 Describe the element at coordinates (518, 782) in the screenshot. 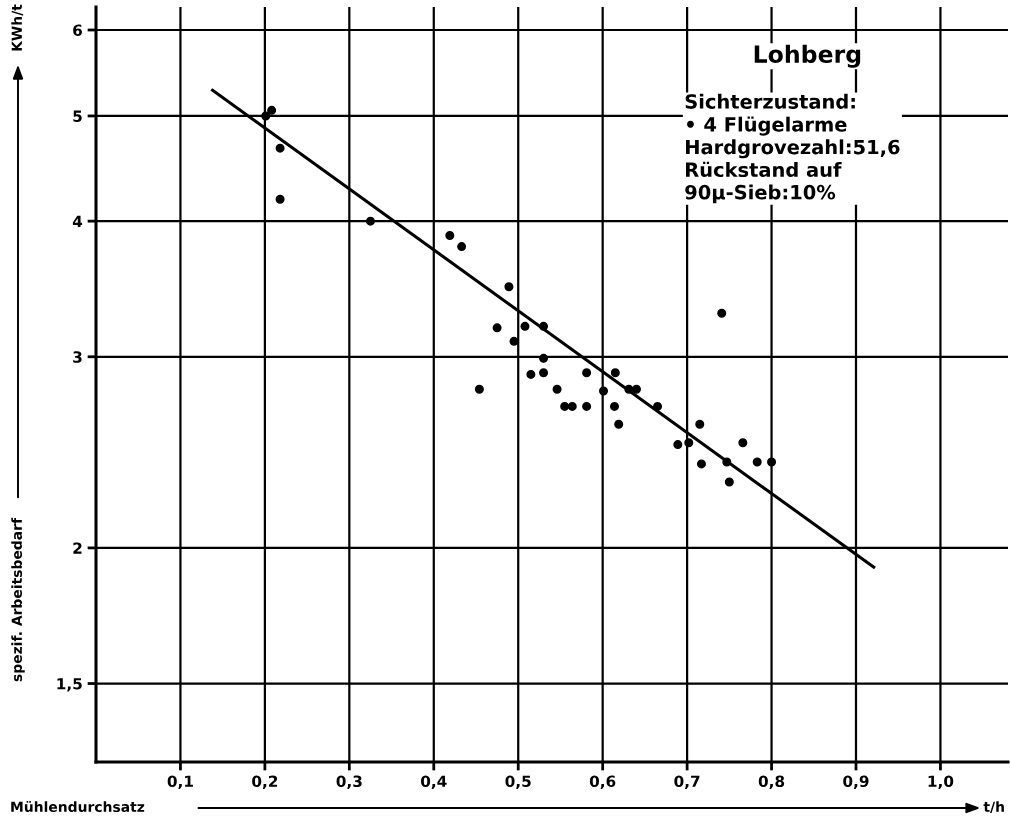

I see `x-tick-label: 0,5` at that location.